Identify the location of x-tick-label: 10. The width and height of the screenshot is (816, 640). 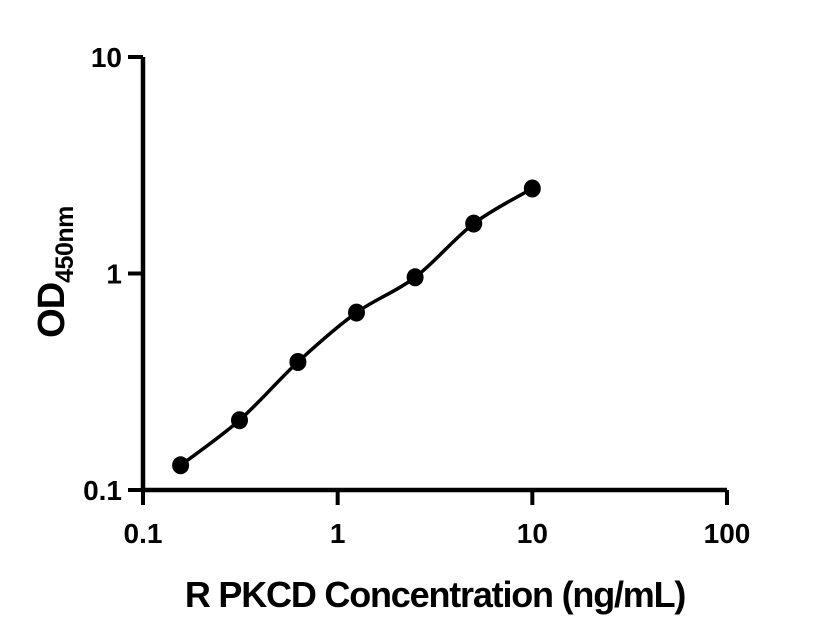
(532, 533).